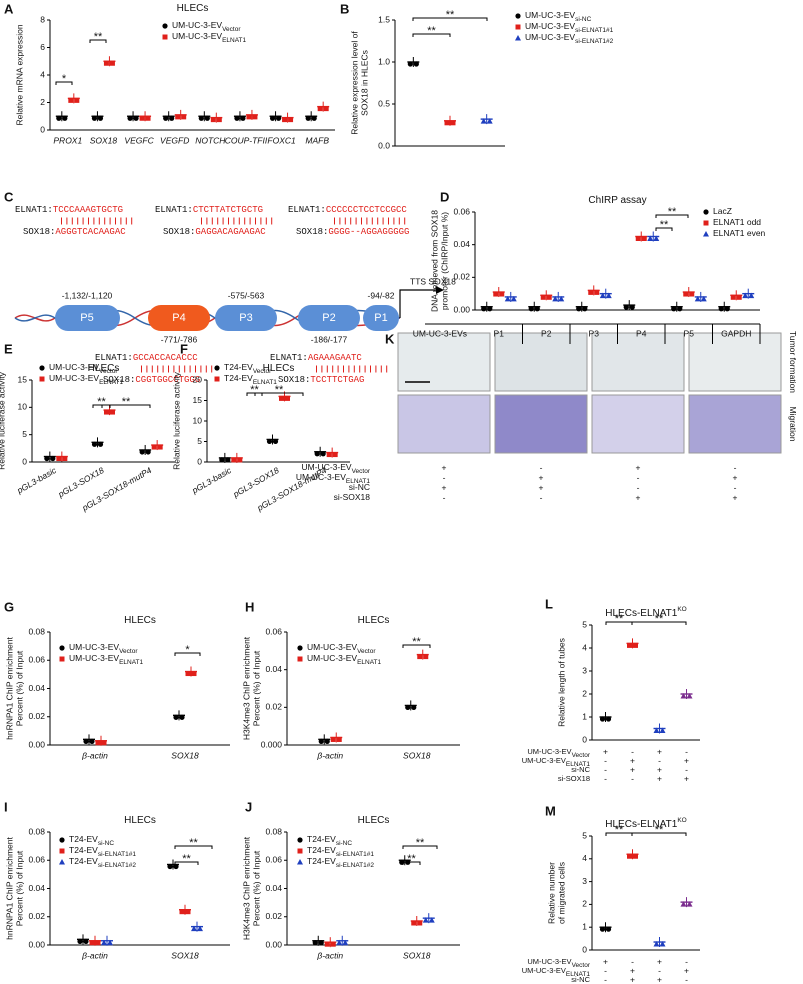  Describe the element at coordinates (193, 8) in the screenshot. I see `chart-title: HLECs` at that location.